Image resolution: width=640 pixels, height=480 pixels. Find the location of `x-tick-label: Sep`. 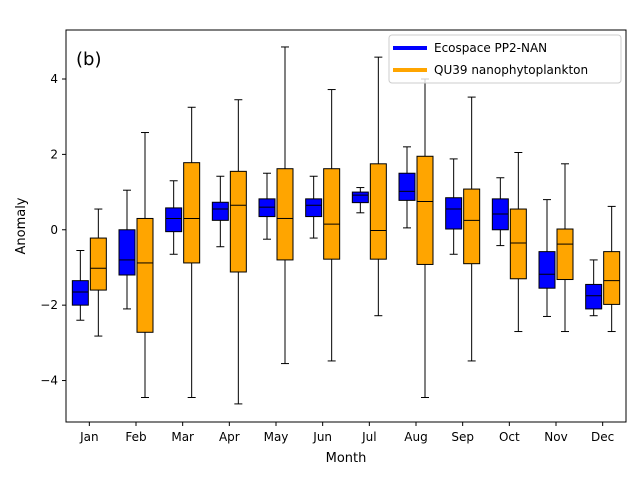

x-tick-label: Sep is located at coordinates (462, 437).